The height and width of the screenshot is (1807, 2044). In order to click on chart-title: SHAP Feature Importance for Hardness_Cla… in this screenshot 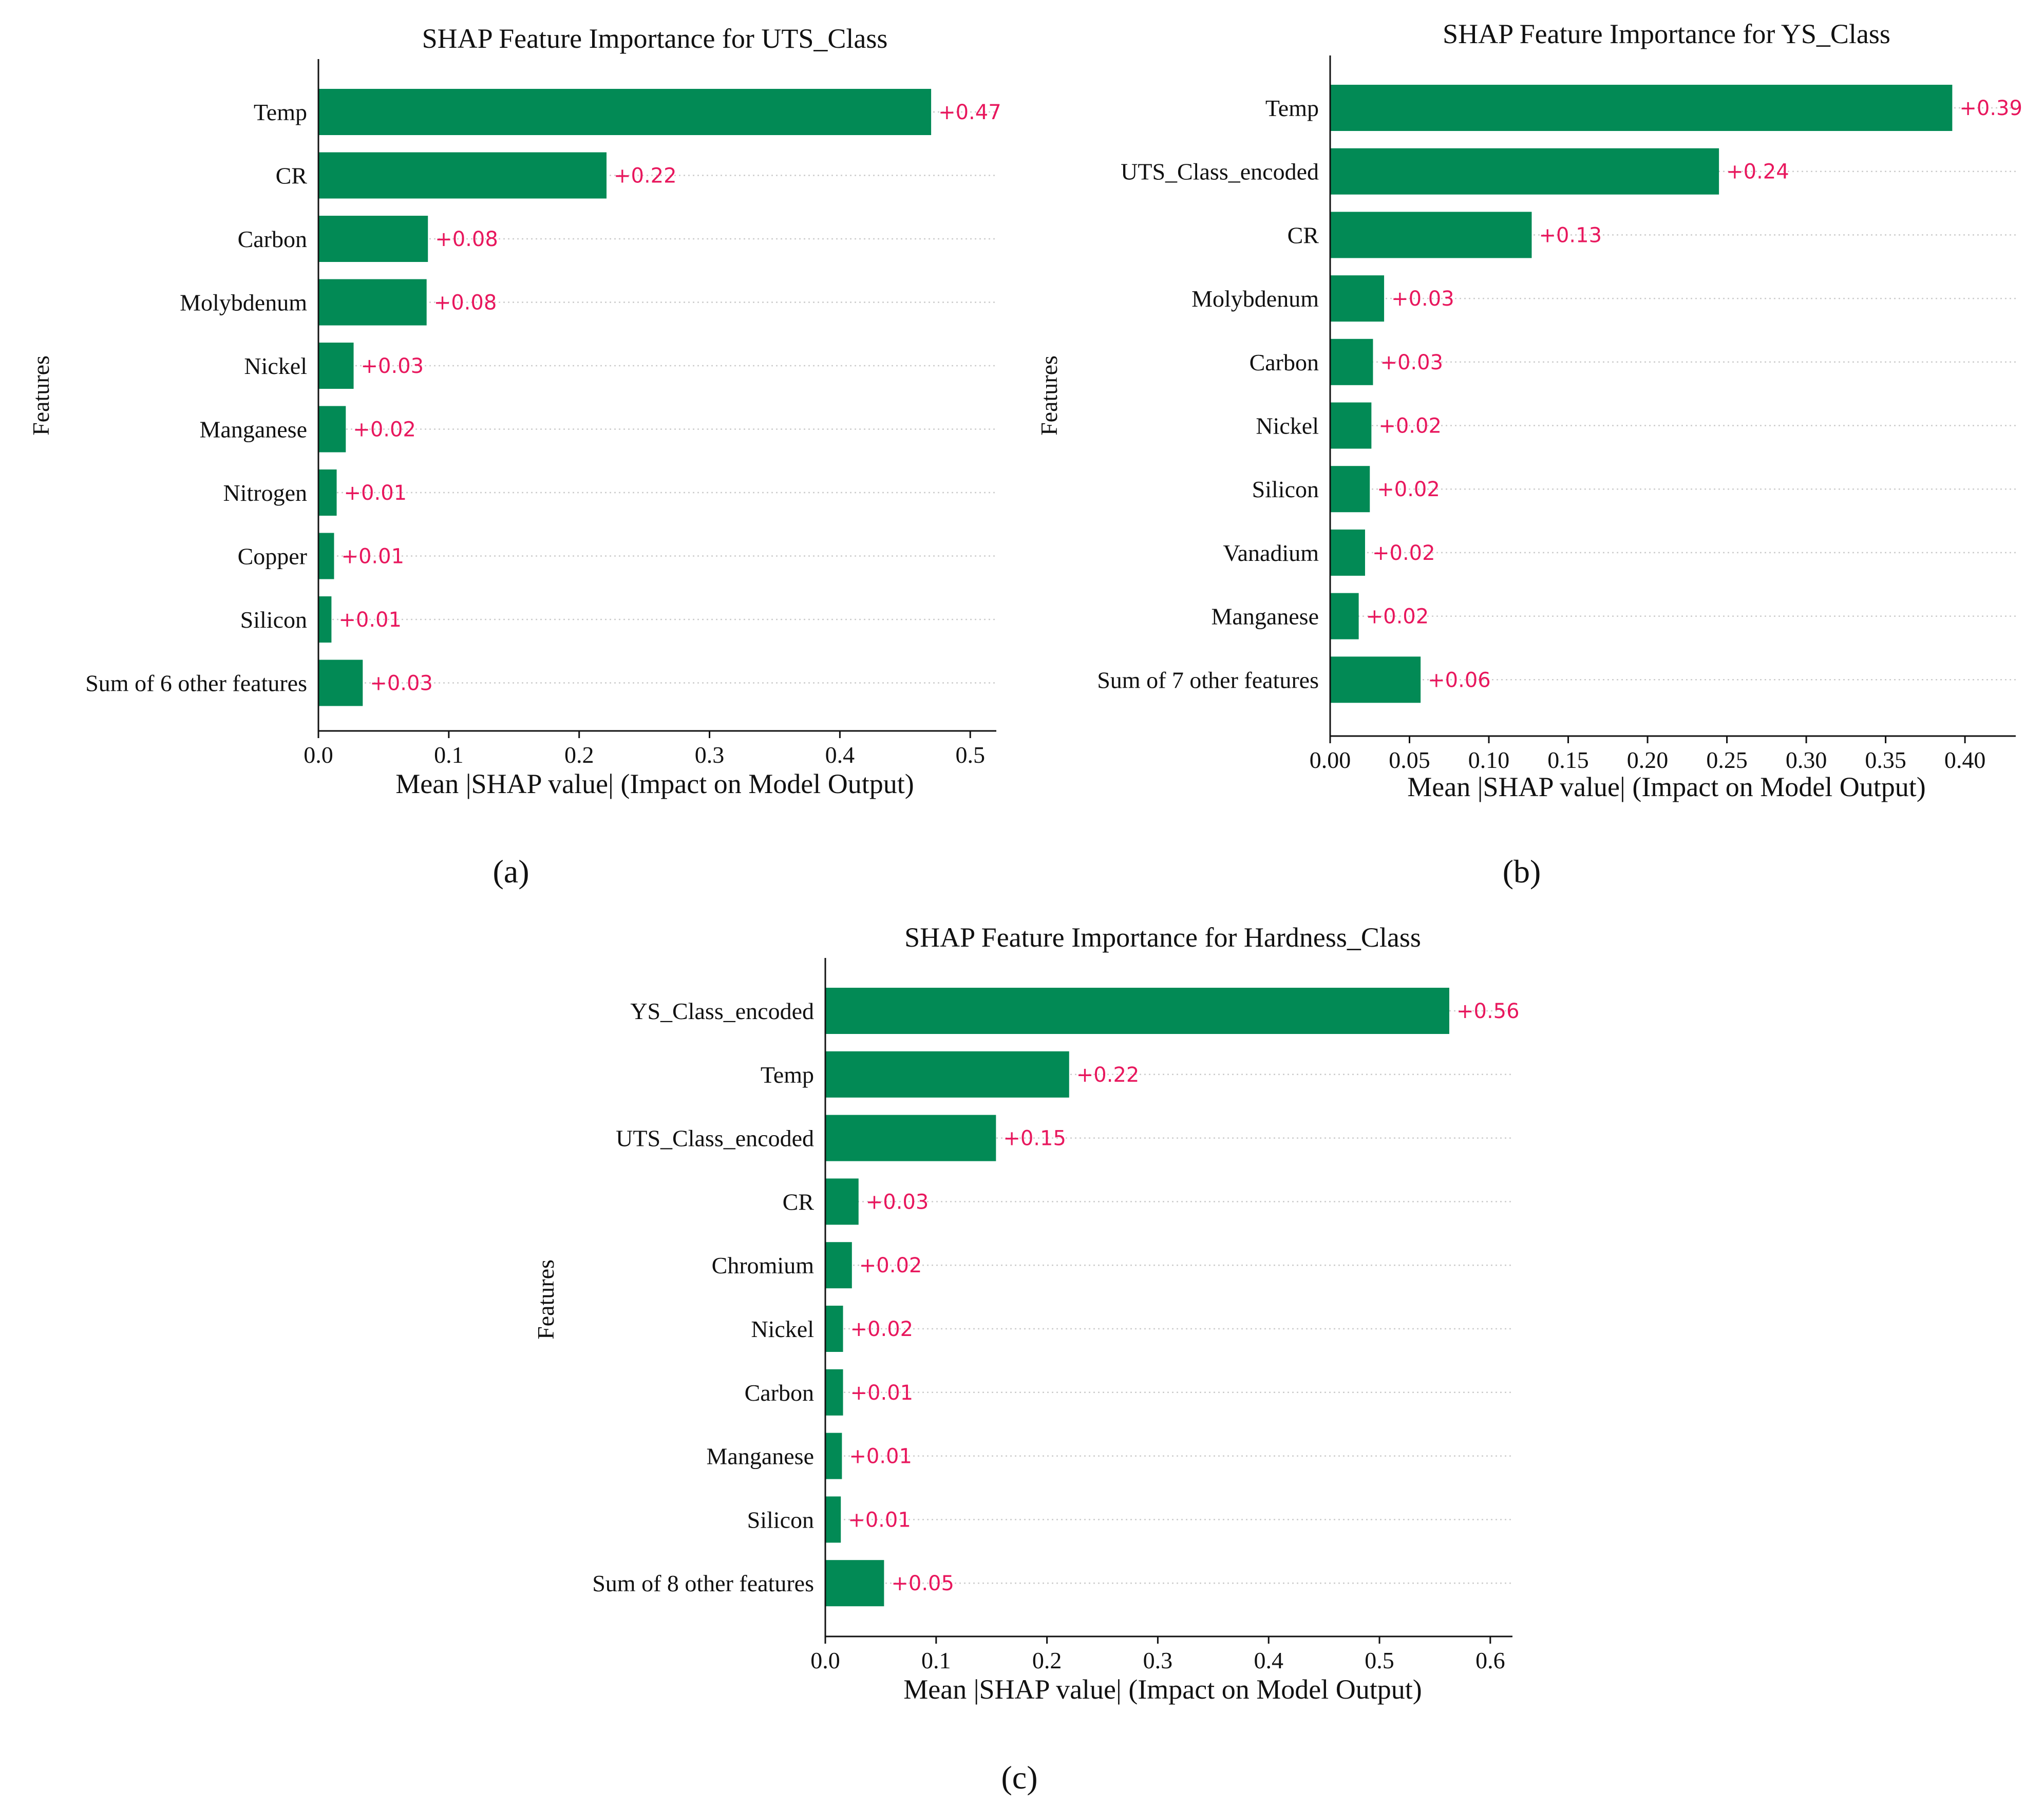, I will do `click(1162, 937)`.